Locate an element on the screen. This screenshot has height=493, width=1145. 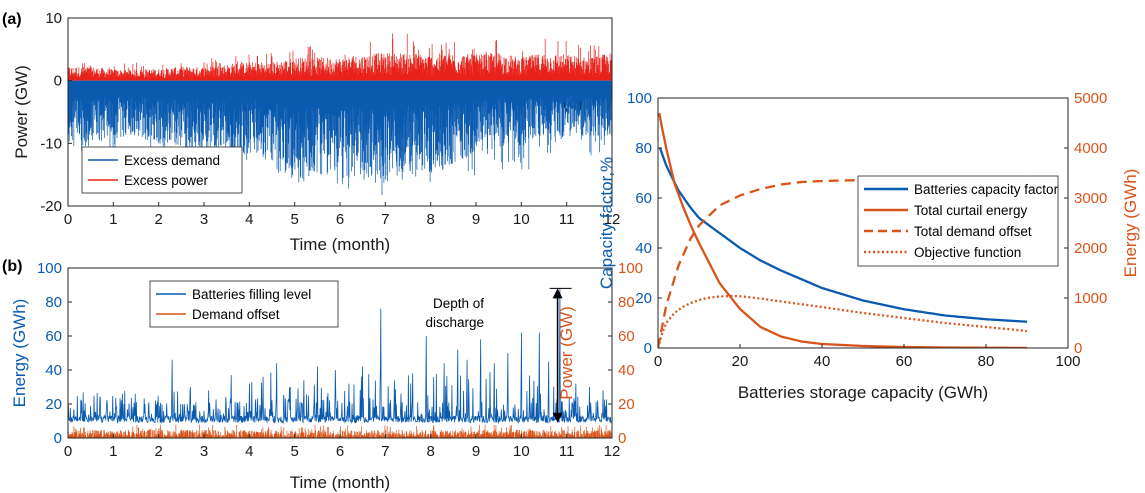
panel-c-ylabel-left: Capacity factor,% is located at coordinates (606, 223).